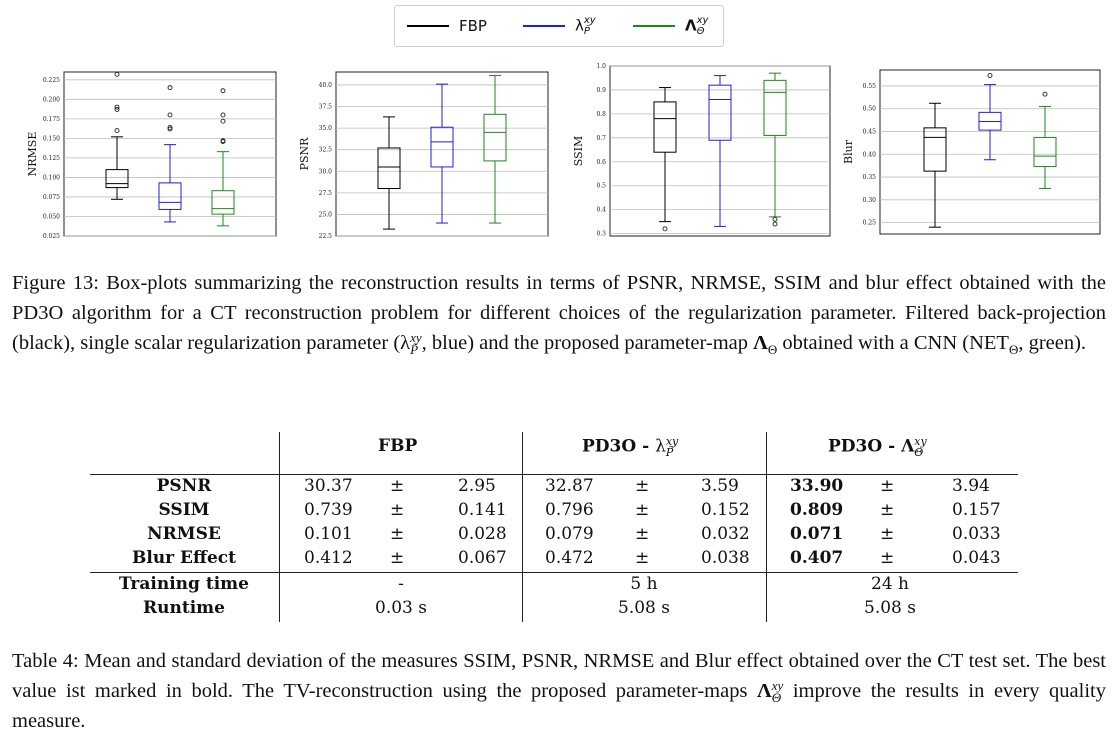 This screenshot has width=1118, height=743. What do you see at coordinates (601, 114) in the screenshot?
I see `y-tick-label: 0.8` at bounding box center [601, 114].